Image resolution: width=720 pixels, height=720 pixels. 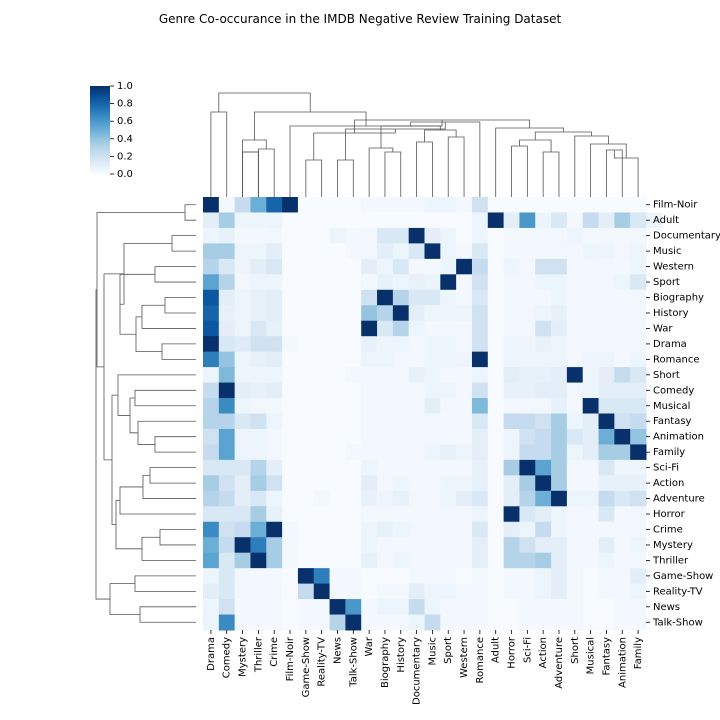 What do you see at coordinates (496, 650) in the screenshot?
I see `x-tick-label: Adult` at bounding box center [496, 650].